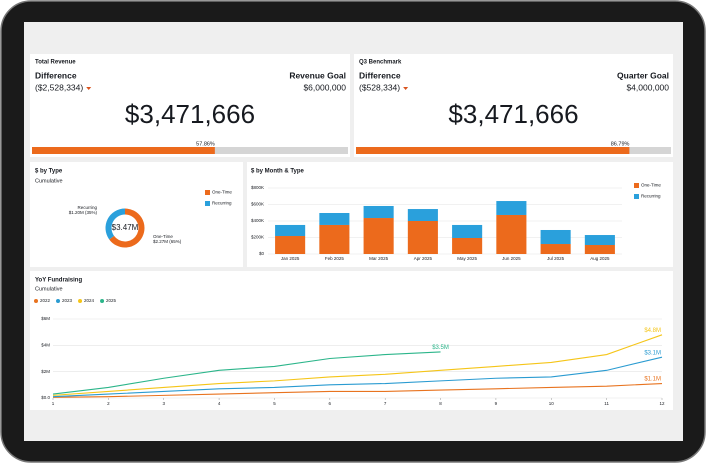  Describe the element at coordinates (257, 237) in the screenshot. I see `y-tick-label: $200K` at that location.